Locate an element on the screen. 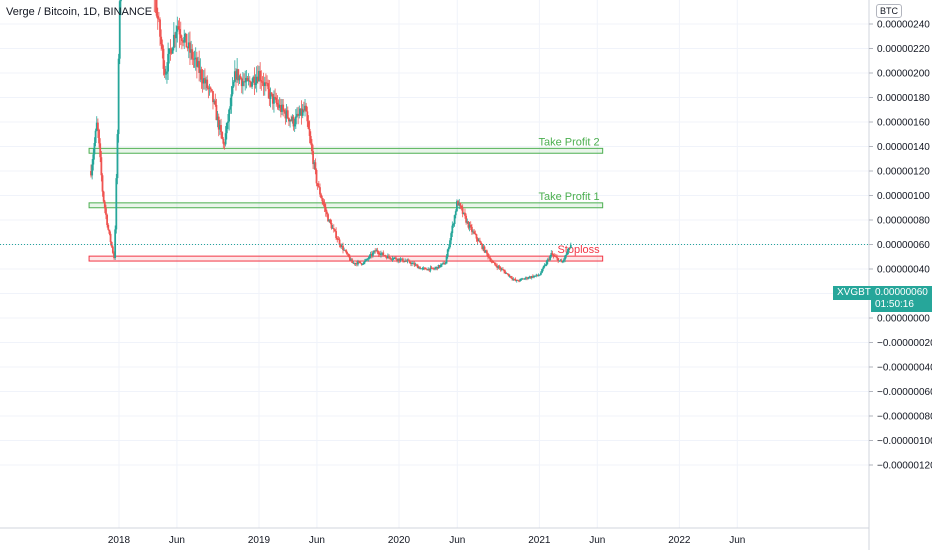  time-tick-label: 2020 is located at coordinates (399, 540).